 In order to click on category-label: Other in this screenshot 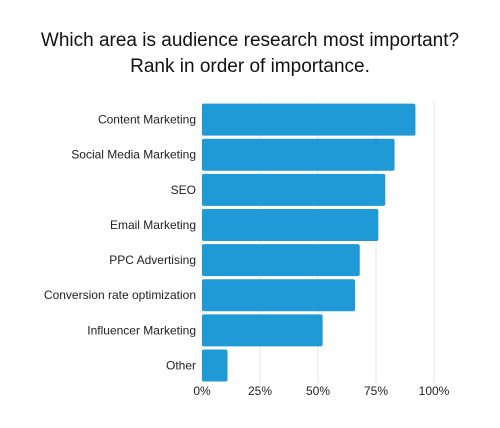, I will do `click(181, 365)`.